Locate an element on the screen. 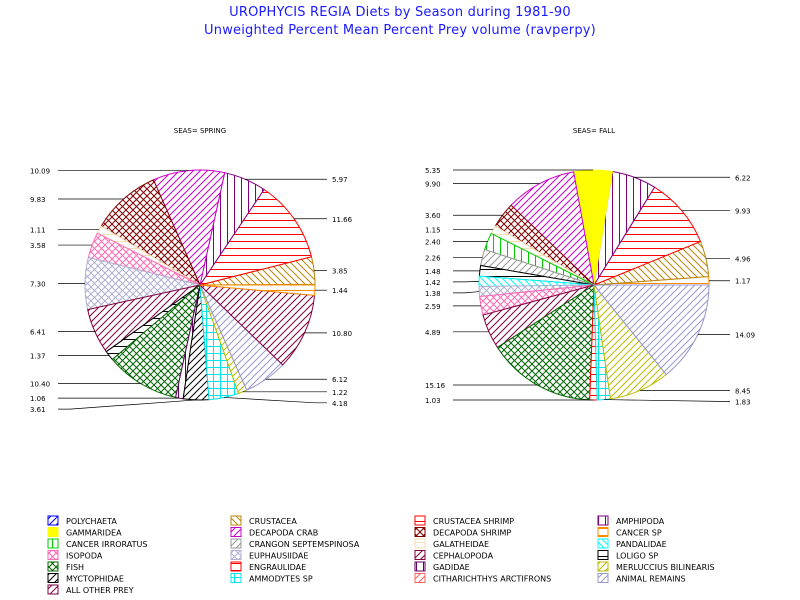 This screenshot has height=600, width=800. legend-label: DECAPODA CRAB is located at coordinates (283, 533).